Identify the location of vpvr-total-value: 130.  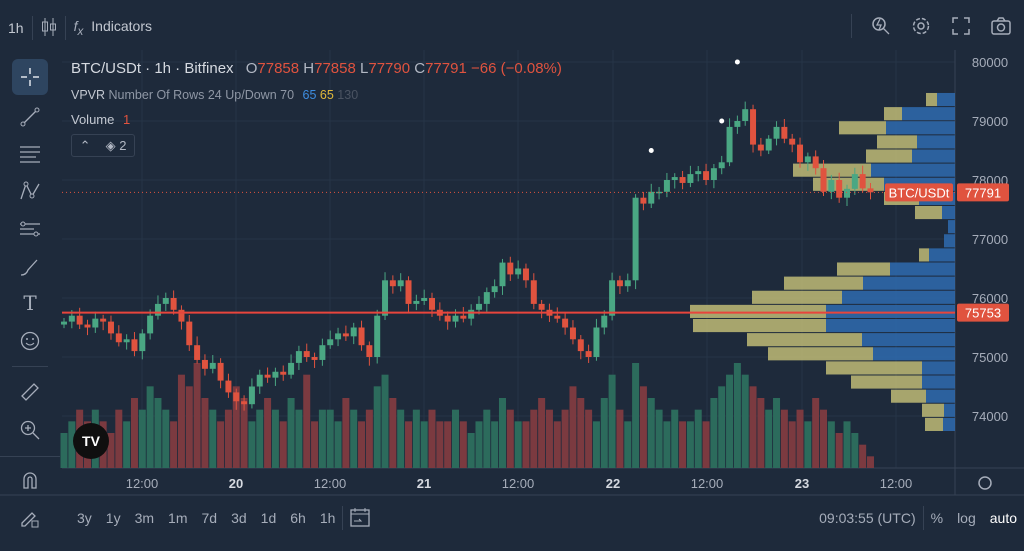
(348, 95).